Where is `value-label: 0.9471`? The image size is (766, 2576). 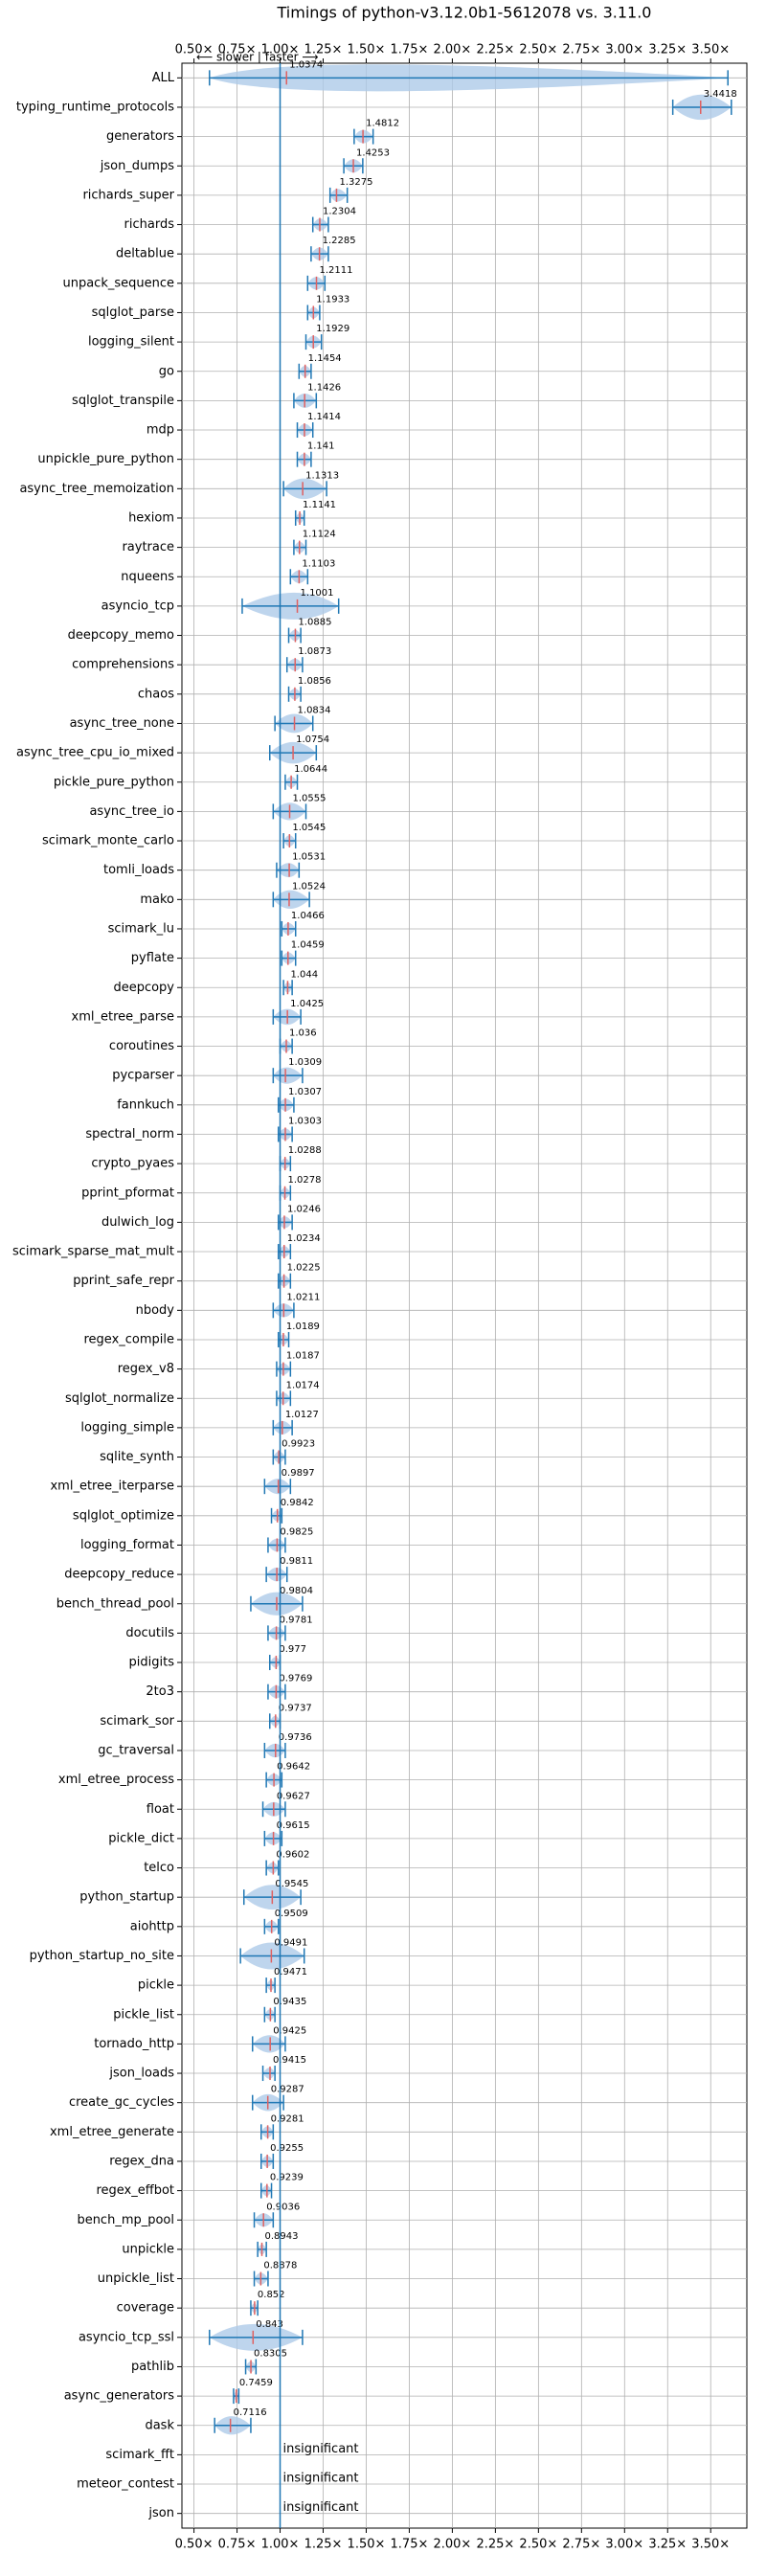 value-label: 0.9471 is located at coordinates (291, 1972).